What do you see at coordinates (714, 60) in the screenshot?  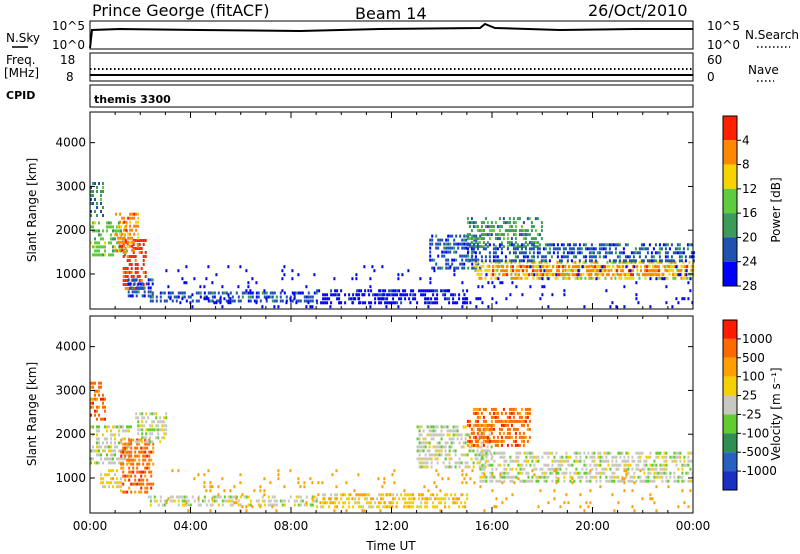 I see `nave-tick-top: 60` at bounding box center [714, 60].